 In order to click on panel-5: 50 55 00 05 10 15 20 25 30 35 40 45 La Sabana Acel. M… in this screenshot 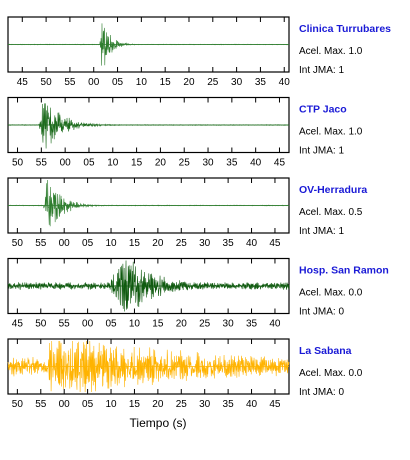, I will do `click(185, 374)`.